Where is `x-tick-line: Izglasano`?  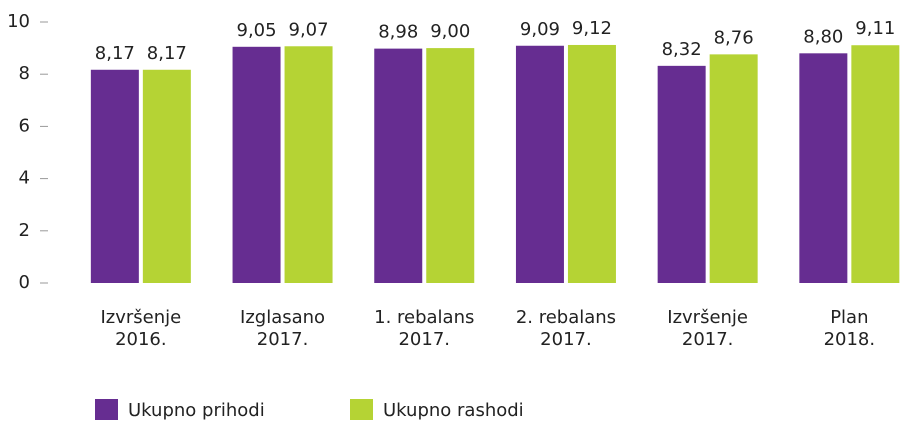 x-tick-line: Izglasano is located at coordinates (282, 317).